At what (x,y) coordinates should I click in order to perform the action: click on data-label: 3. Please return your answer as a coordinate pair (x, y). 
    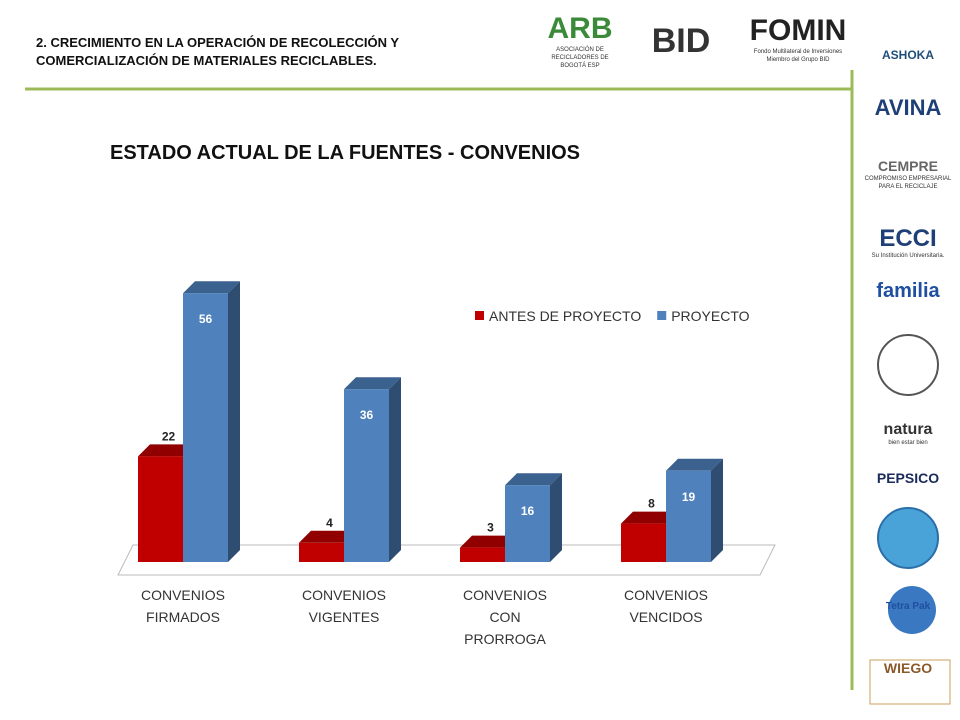
    Looking at the image, I should click on (490, 528).